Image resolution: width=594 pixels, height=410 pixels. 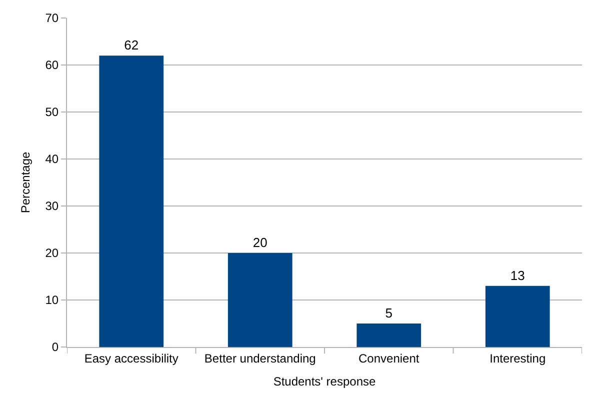 I want to click on x-tick-label: Interesting, so click(x=518, y=358).